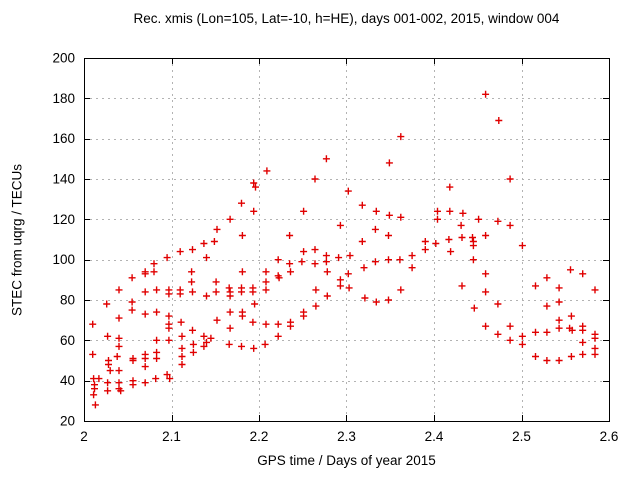  Describe the element at coordinates (171, 436) in the screenshot. I see `x-tick-label: 2.1` at that location.